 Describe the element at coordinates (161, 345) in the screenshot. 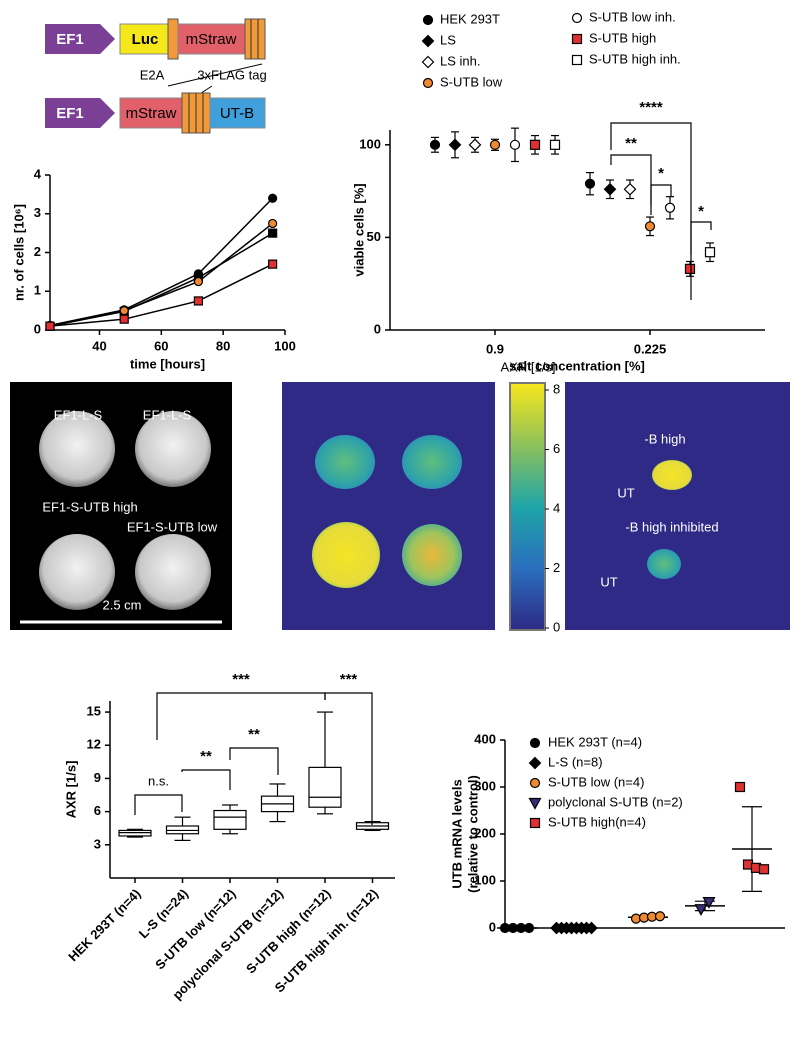

I see `x-tick-label: 60` at that location.